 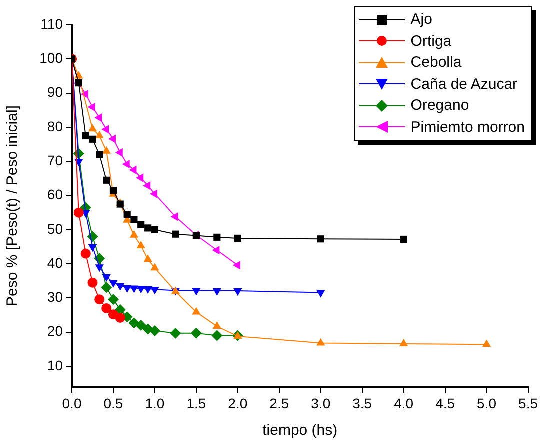 What do you see at coordinates (446, 403) in the screenshot?
I see `x-tick-label: 4.5` at bounding box center [446, 403].